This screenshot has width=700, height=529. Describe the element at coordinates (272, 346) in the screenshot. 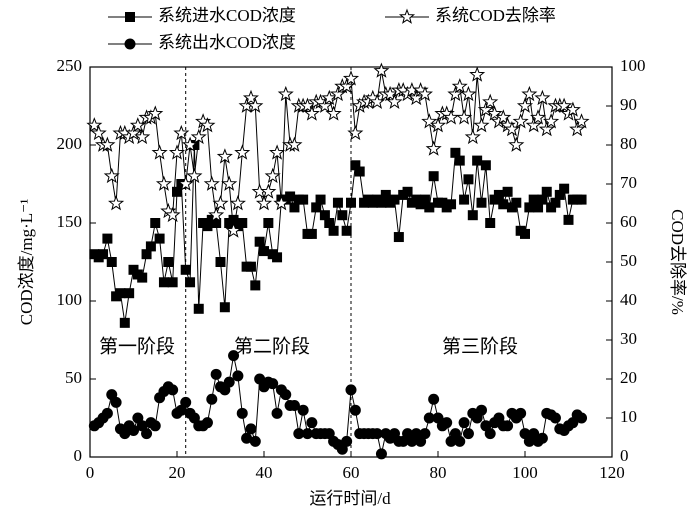

I see `phase-label: 第二阶段` at that location.